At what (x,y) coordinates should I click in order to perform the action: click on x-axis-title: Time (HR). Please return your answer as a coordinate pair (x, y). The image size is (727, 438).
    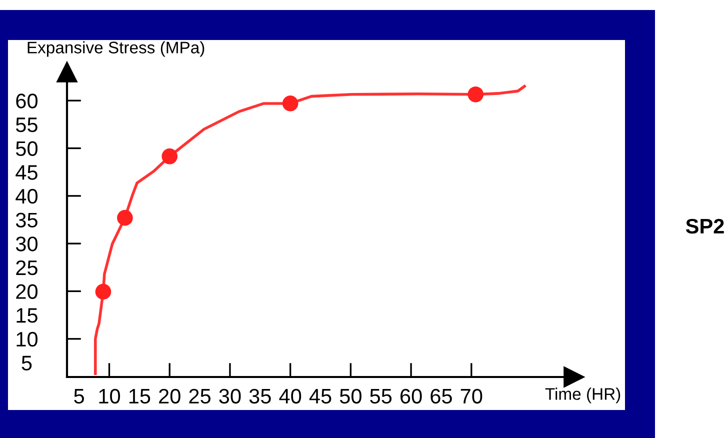
    Looking at the image, I should click on (582, 396).